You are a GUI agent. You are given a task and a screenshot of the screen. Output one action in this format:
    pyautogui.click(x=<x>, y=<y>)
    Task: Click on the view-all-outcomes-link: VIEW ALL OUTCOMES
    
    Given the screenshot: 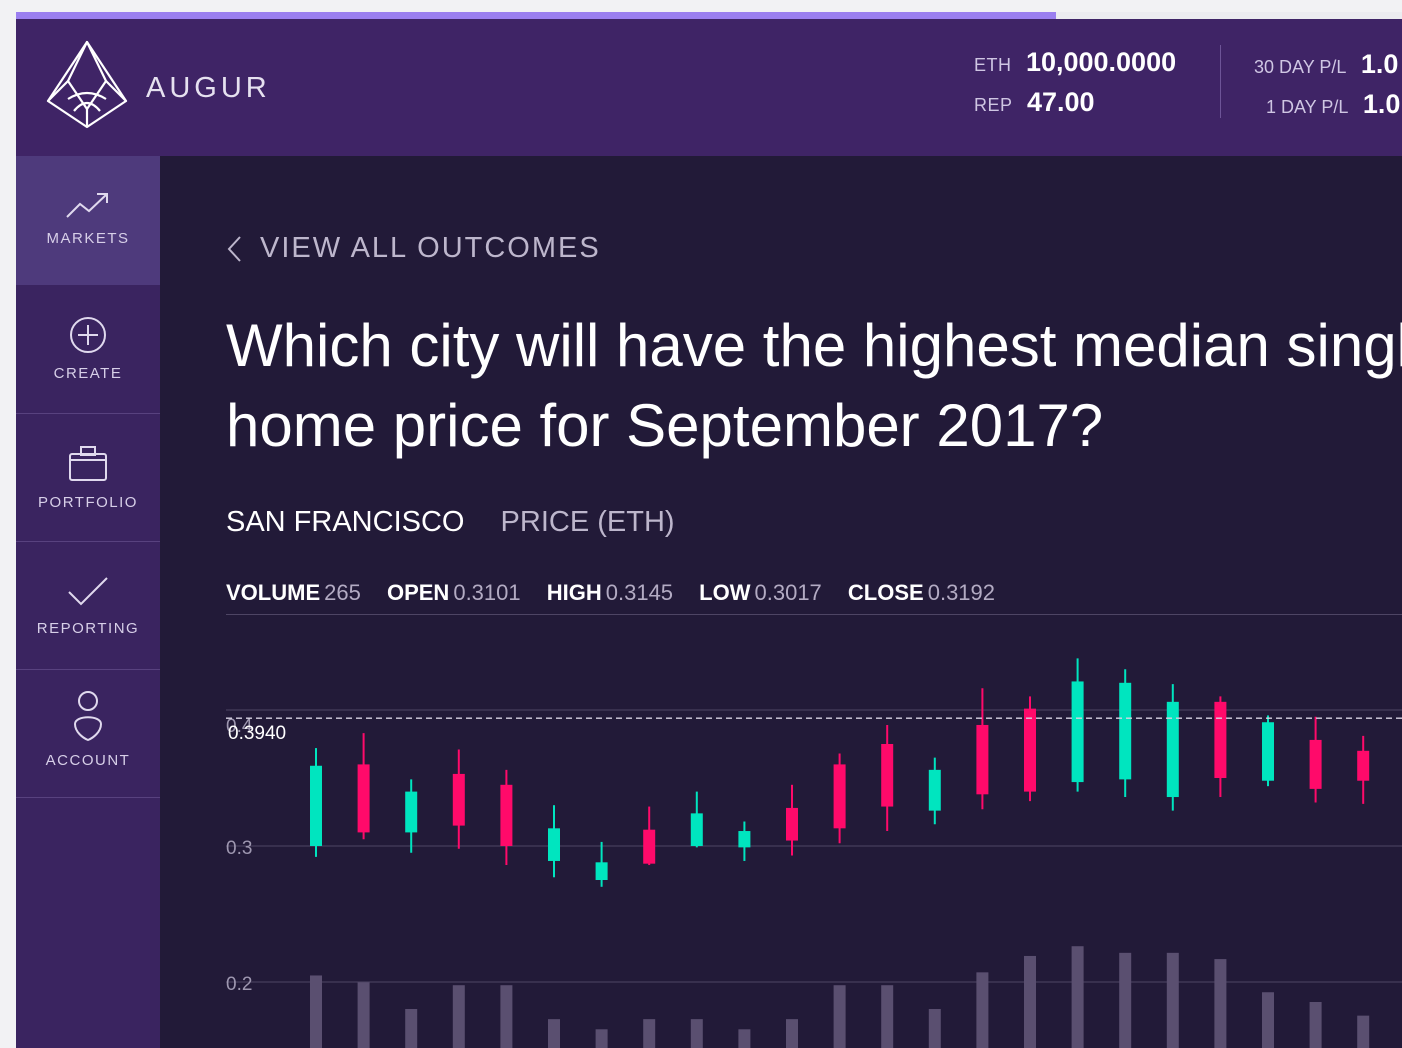 What is the action you would take?
    pyautogui.click(x=413, y=248)
    